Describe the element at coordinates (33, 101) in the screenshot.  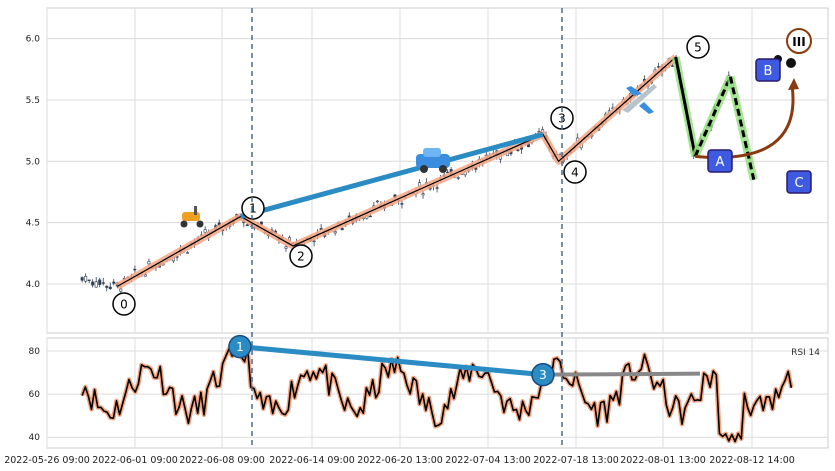
I see `price-y-tick: 5.5` at that location.